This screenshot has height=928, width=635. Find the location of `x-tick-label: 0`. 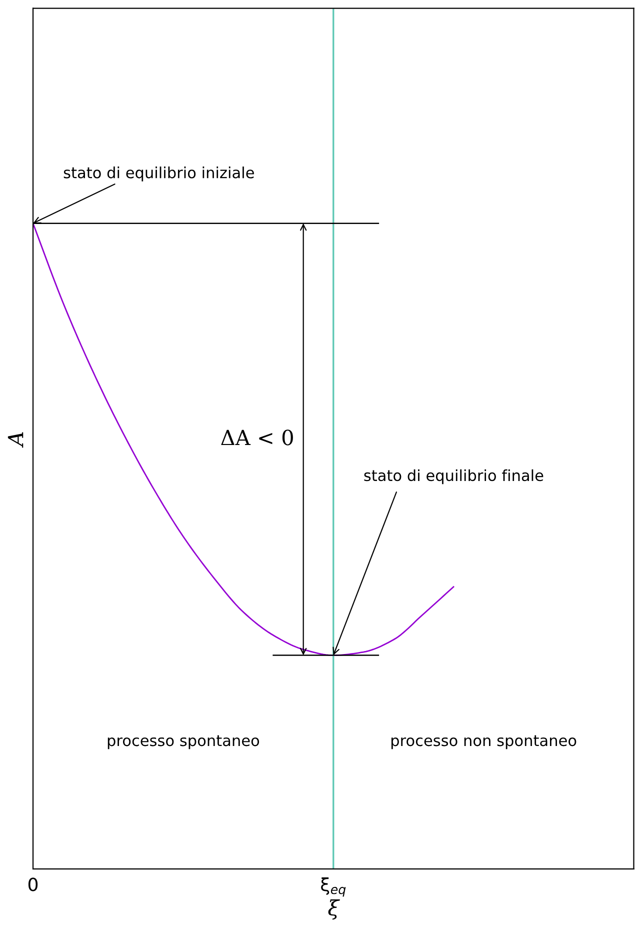

x-tick-label: 0 is located at coordinates (33, 885).